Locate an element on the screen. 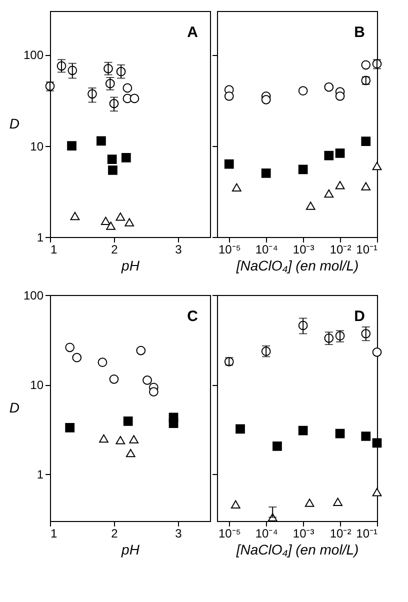 This screenshot has width=408, height=602. annotation: A is located at coordinates (192, 32).